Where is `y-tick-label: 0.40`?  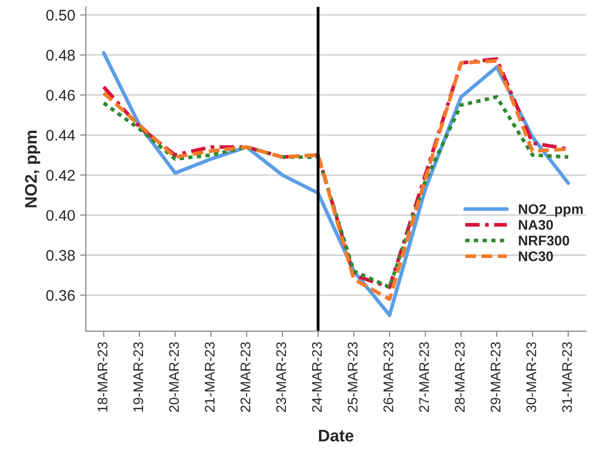
y-tick-label: 0.40 is located at coordinates (60, 215).